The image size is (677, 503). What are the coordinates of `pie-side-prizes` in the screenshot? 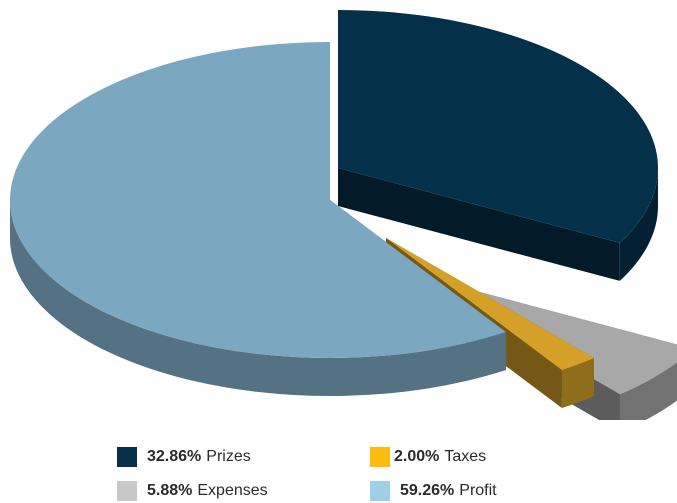 It's located at (638, 224).